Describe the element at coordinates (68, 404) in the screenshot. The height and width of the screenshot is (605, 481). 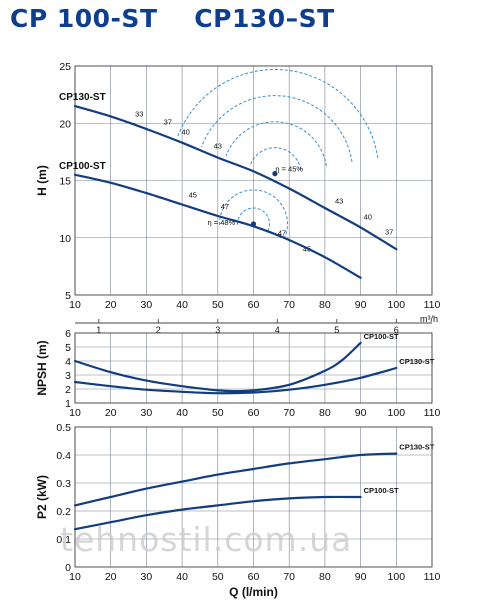
I see `npsh-y-tick-label: 1` at that location.